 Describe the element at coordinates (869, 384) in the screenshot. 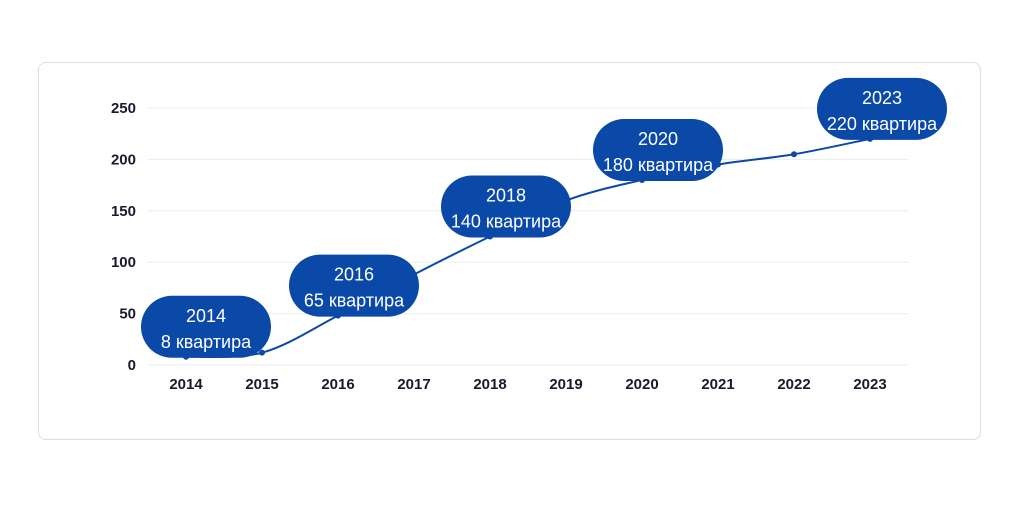

I see `x-tick-label: 2023` at that location.